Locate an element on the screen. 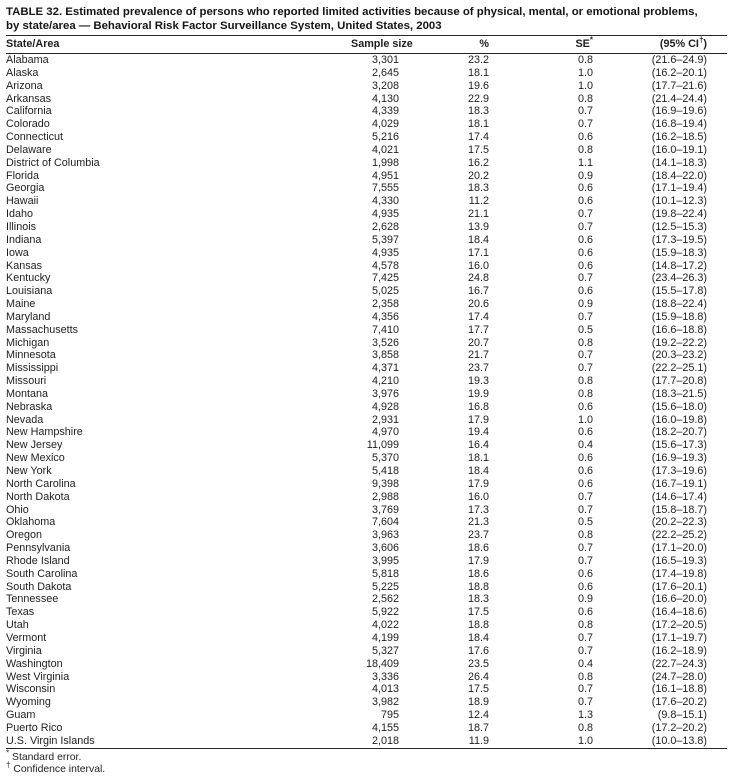  percent-cell: 18.3 is located at coordinates (478, 599).